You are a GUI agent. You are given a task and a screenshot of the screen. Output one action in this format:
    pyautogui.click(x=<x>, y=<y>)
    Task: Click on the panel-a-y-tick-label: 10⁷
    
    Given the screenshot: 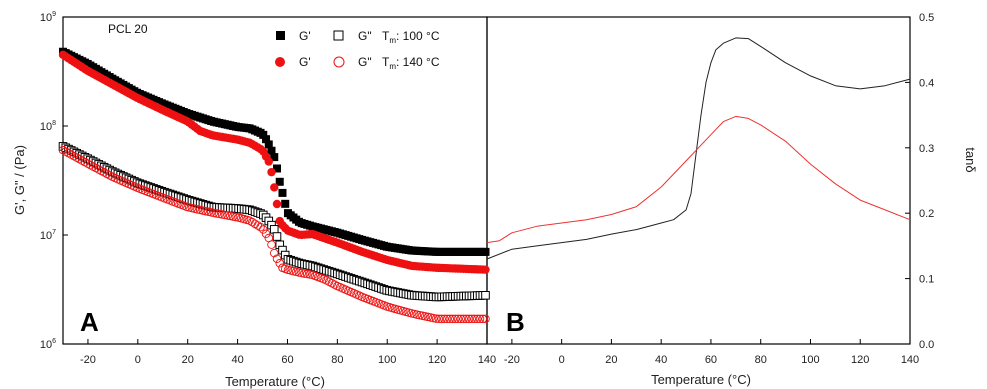 What is the action you would take?
    pyautogui.click(x=48, y=235)
    